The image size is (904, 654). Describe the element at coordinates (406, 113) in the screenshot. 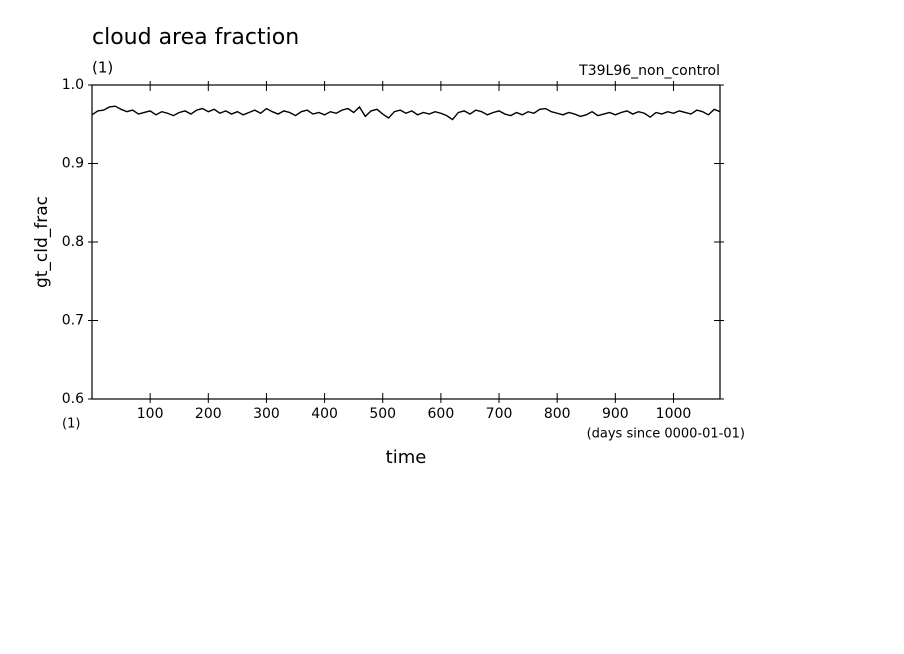

I see `data-line` at that location.